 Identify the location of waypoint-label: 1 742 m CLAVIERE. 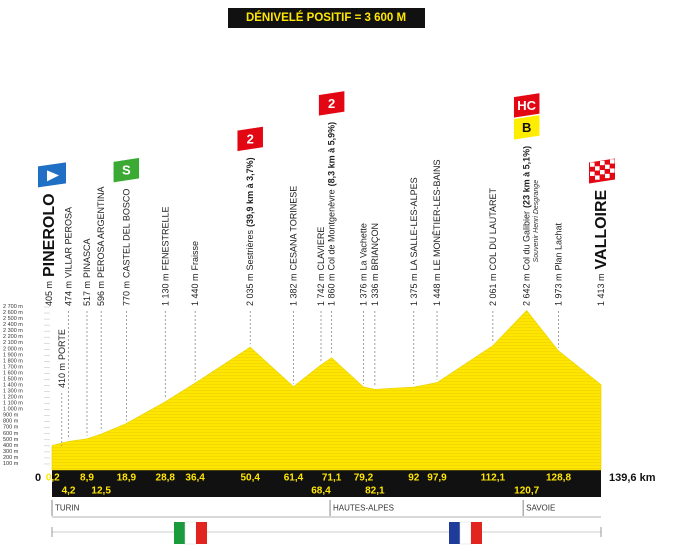
(321, 266).